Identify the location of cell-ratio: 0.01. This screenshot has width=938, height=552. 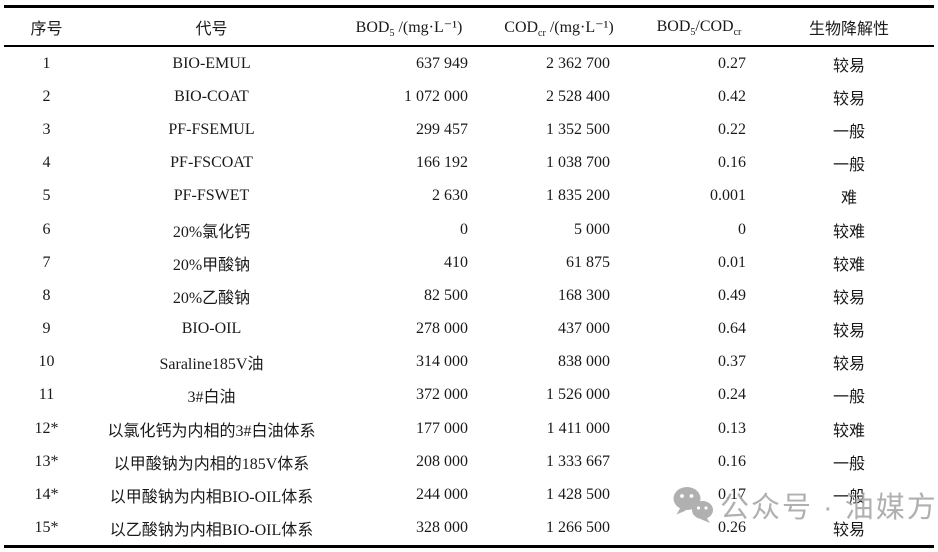
(732, 262).